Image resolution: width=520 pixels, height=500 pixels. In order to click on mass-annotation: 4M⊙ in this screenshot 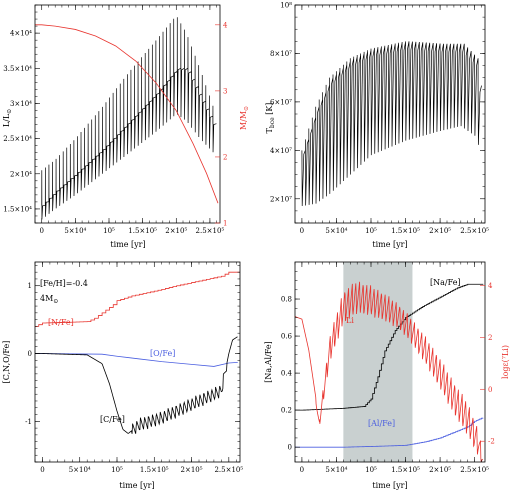, I will do `click(49, 299)`.